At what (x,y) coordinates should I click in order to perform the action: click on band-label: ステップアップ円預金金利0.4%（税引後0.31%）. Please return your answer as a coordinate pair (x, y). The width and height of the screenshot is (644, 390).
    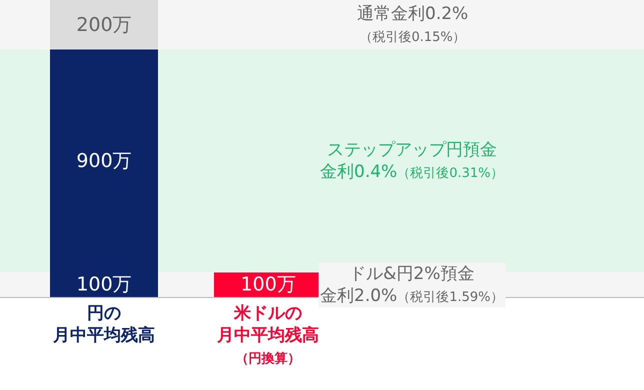
    Looking at the image, I should click on (412, 161).